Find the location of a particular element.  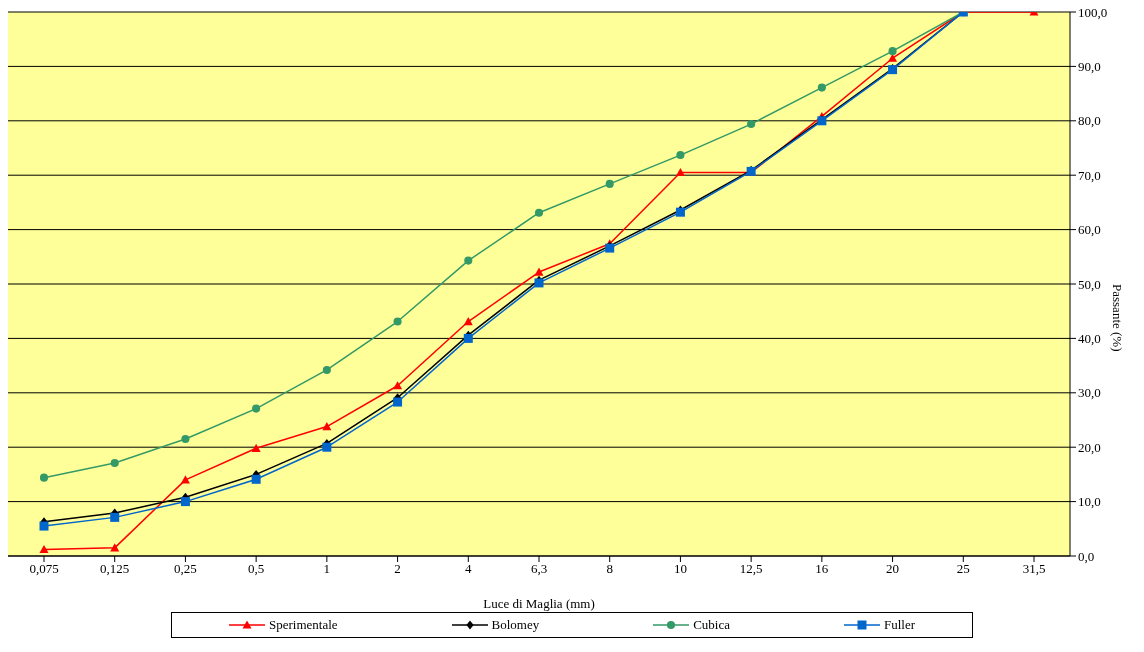

legend-label: Bolomey is located at coordinates (515, 625).